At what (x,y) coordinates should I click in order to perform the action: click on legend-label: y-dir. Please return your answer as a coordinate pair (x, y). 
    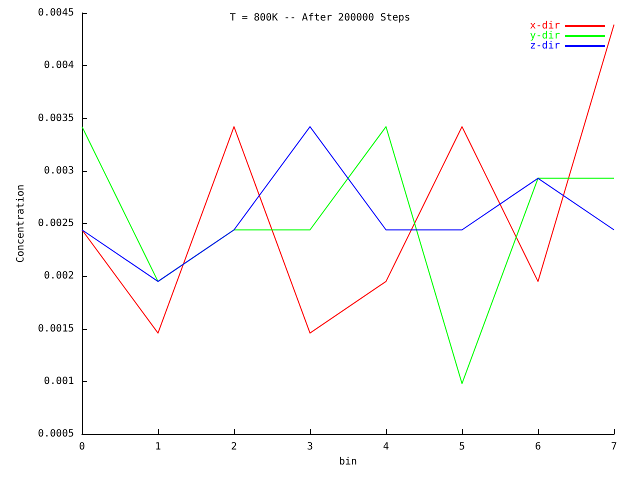
    Looking at the image, I should click on (545, 36).